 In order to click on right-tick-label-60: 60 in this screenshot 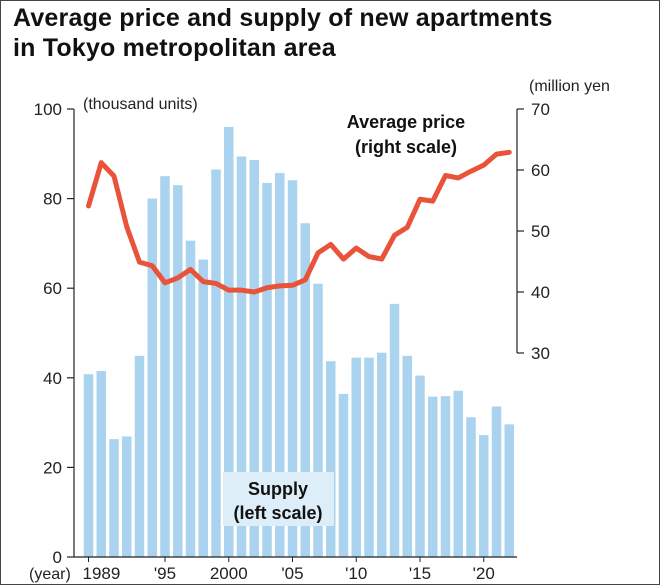, I will do `click(540, 170)`.